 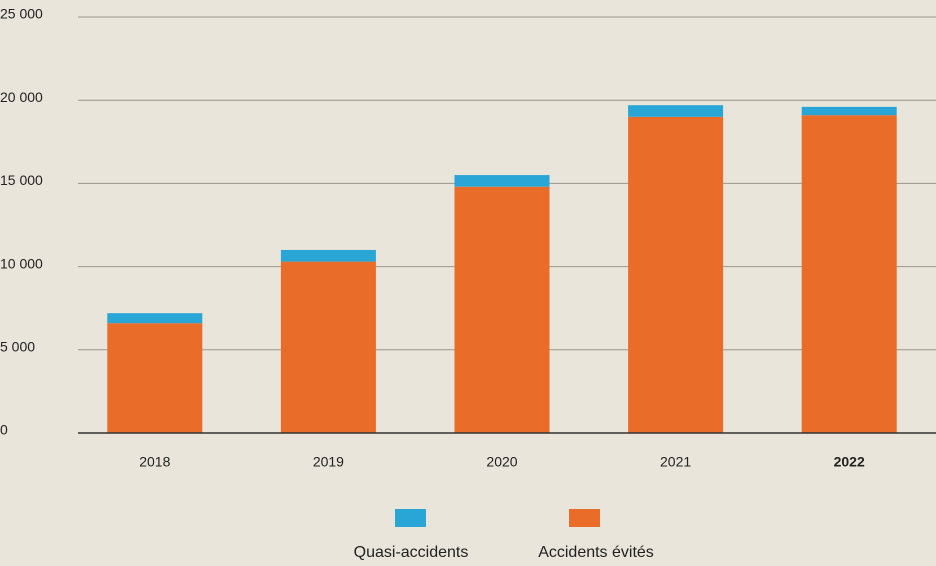 What do you see at coordinates (675, 462) in the screenshot?
I see `x-tick-label: 2021` at bounding box center [675, 462].